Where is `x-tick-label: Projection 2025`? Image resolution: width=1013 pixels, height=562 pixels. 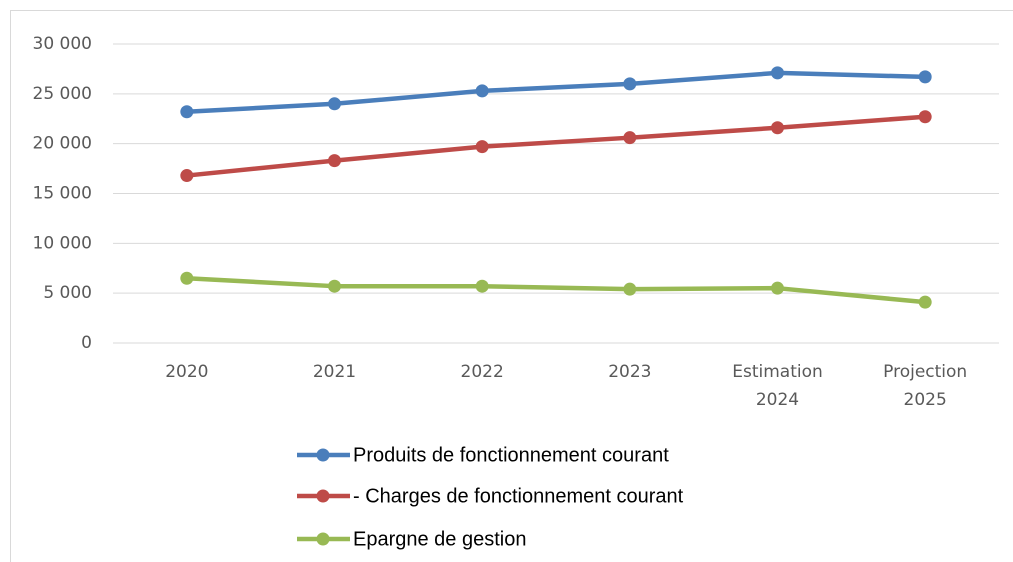
x-tick-label: Projection 2025 is located at coordinates (925, 386).